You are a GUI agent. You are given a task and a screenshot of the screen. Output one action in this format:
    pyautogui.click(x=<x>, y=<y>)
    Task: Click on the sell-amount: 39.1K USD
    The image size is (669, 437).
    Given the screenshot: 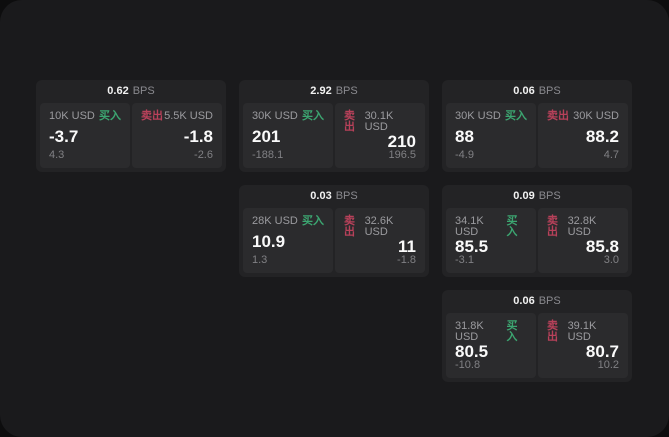 What is the action you would take?
    pyautogui.click(x=582, y=331)
    